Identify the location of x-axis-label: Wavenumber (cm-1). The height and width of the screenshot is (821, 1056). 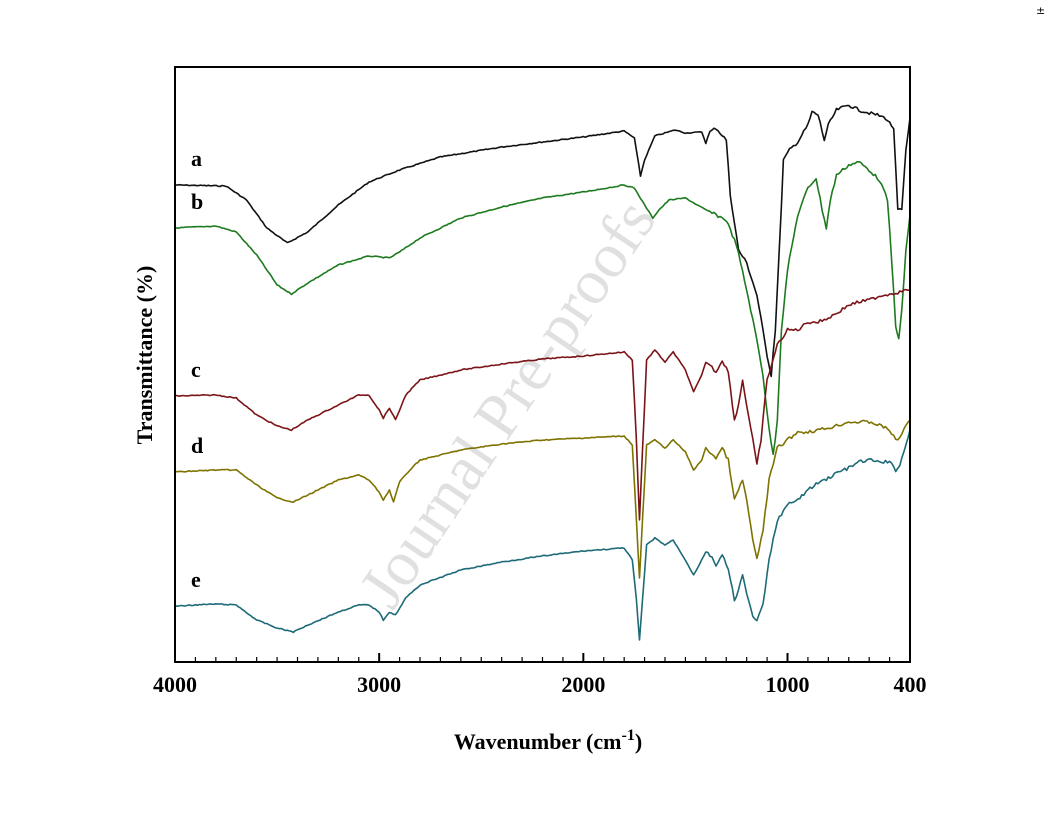
(548, 740).